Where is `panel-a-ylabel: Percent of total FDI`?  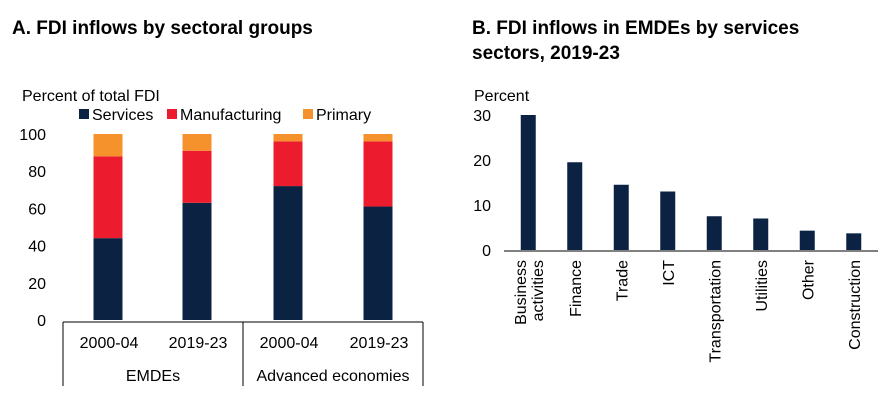 panel-a-ylabel: Percent of total FDI is located at coordinates (91, 96).